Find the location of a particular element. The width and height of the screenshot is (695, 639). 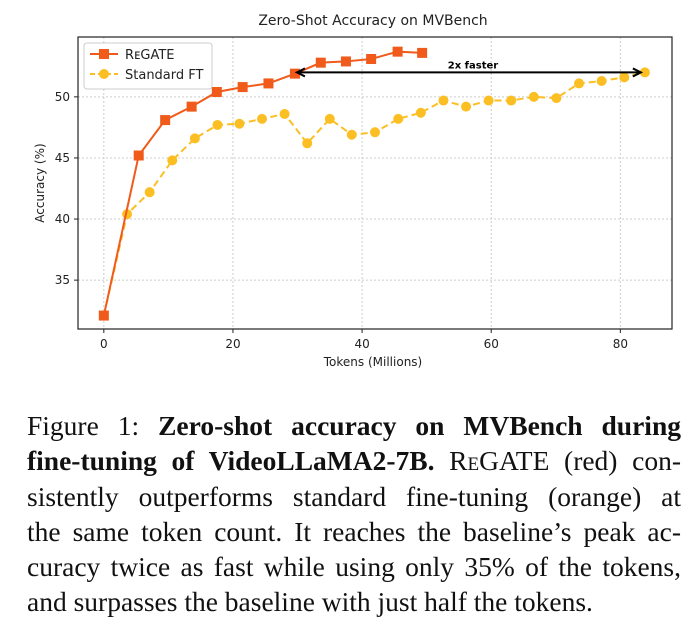

arrowhead-right-icon is located at coordinates (638, 72).